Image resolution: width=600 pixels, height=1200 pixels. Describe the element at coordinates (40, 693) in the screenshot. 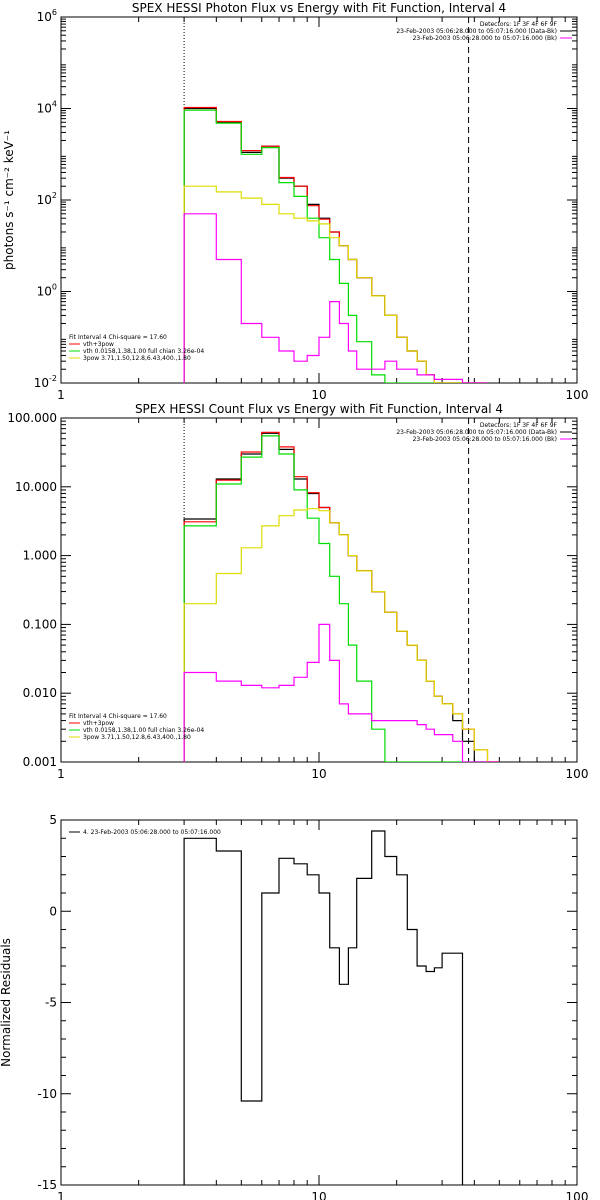

I see `count-ytick-label: 0.010` at that location.